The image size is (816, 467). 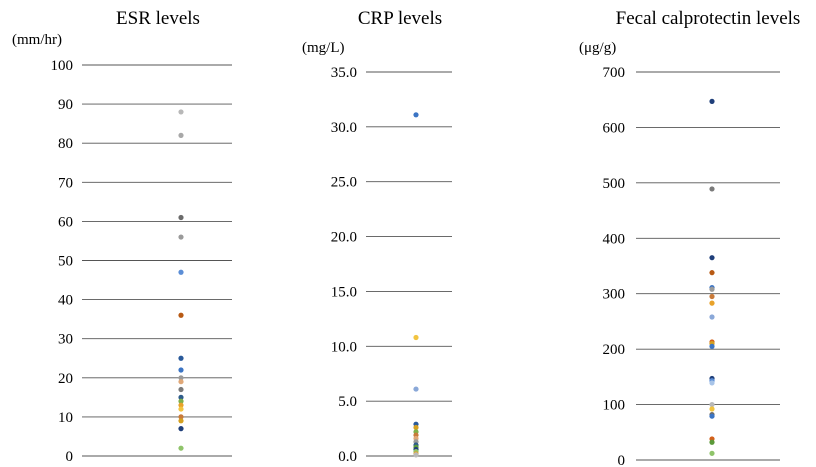 I want to click on y-tick-label: 70, so click(x=65, y=183).